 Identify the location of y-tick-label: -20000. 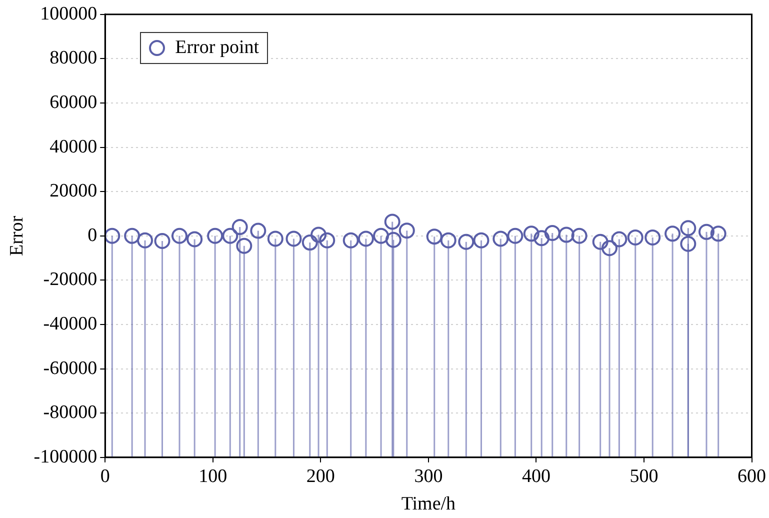
(70, 279).